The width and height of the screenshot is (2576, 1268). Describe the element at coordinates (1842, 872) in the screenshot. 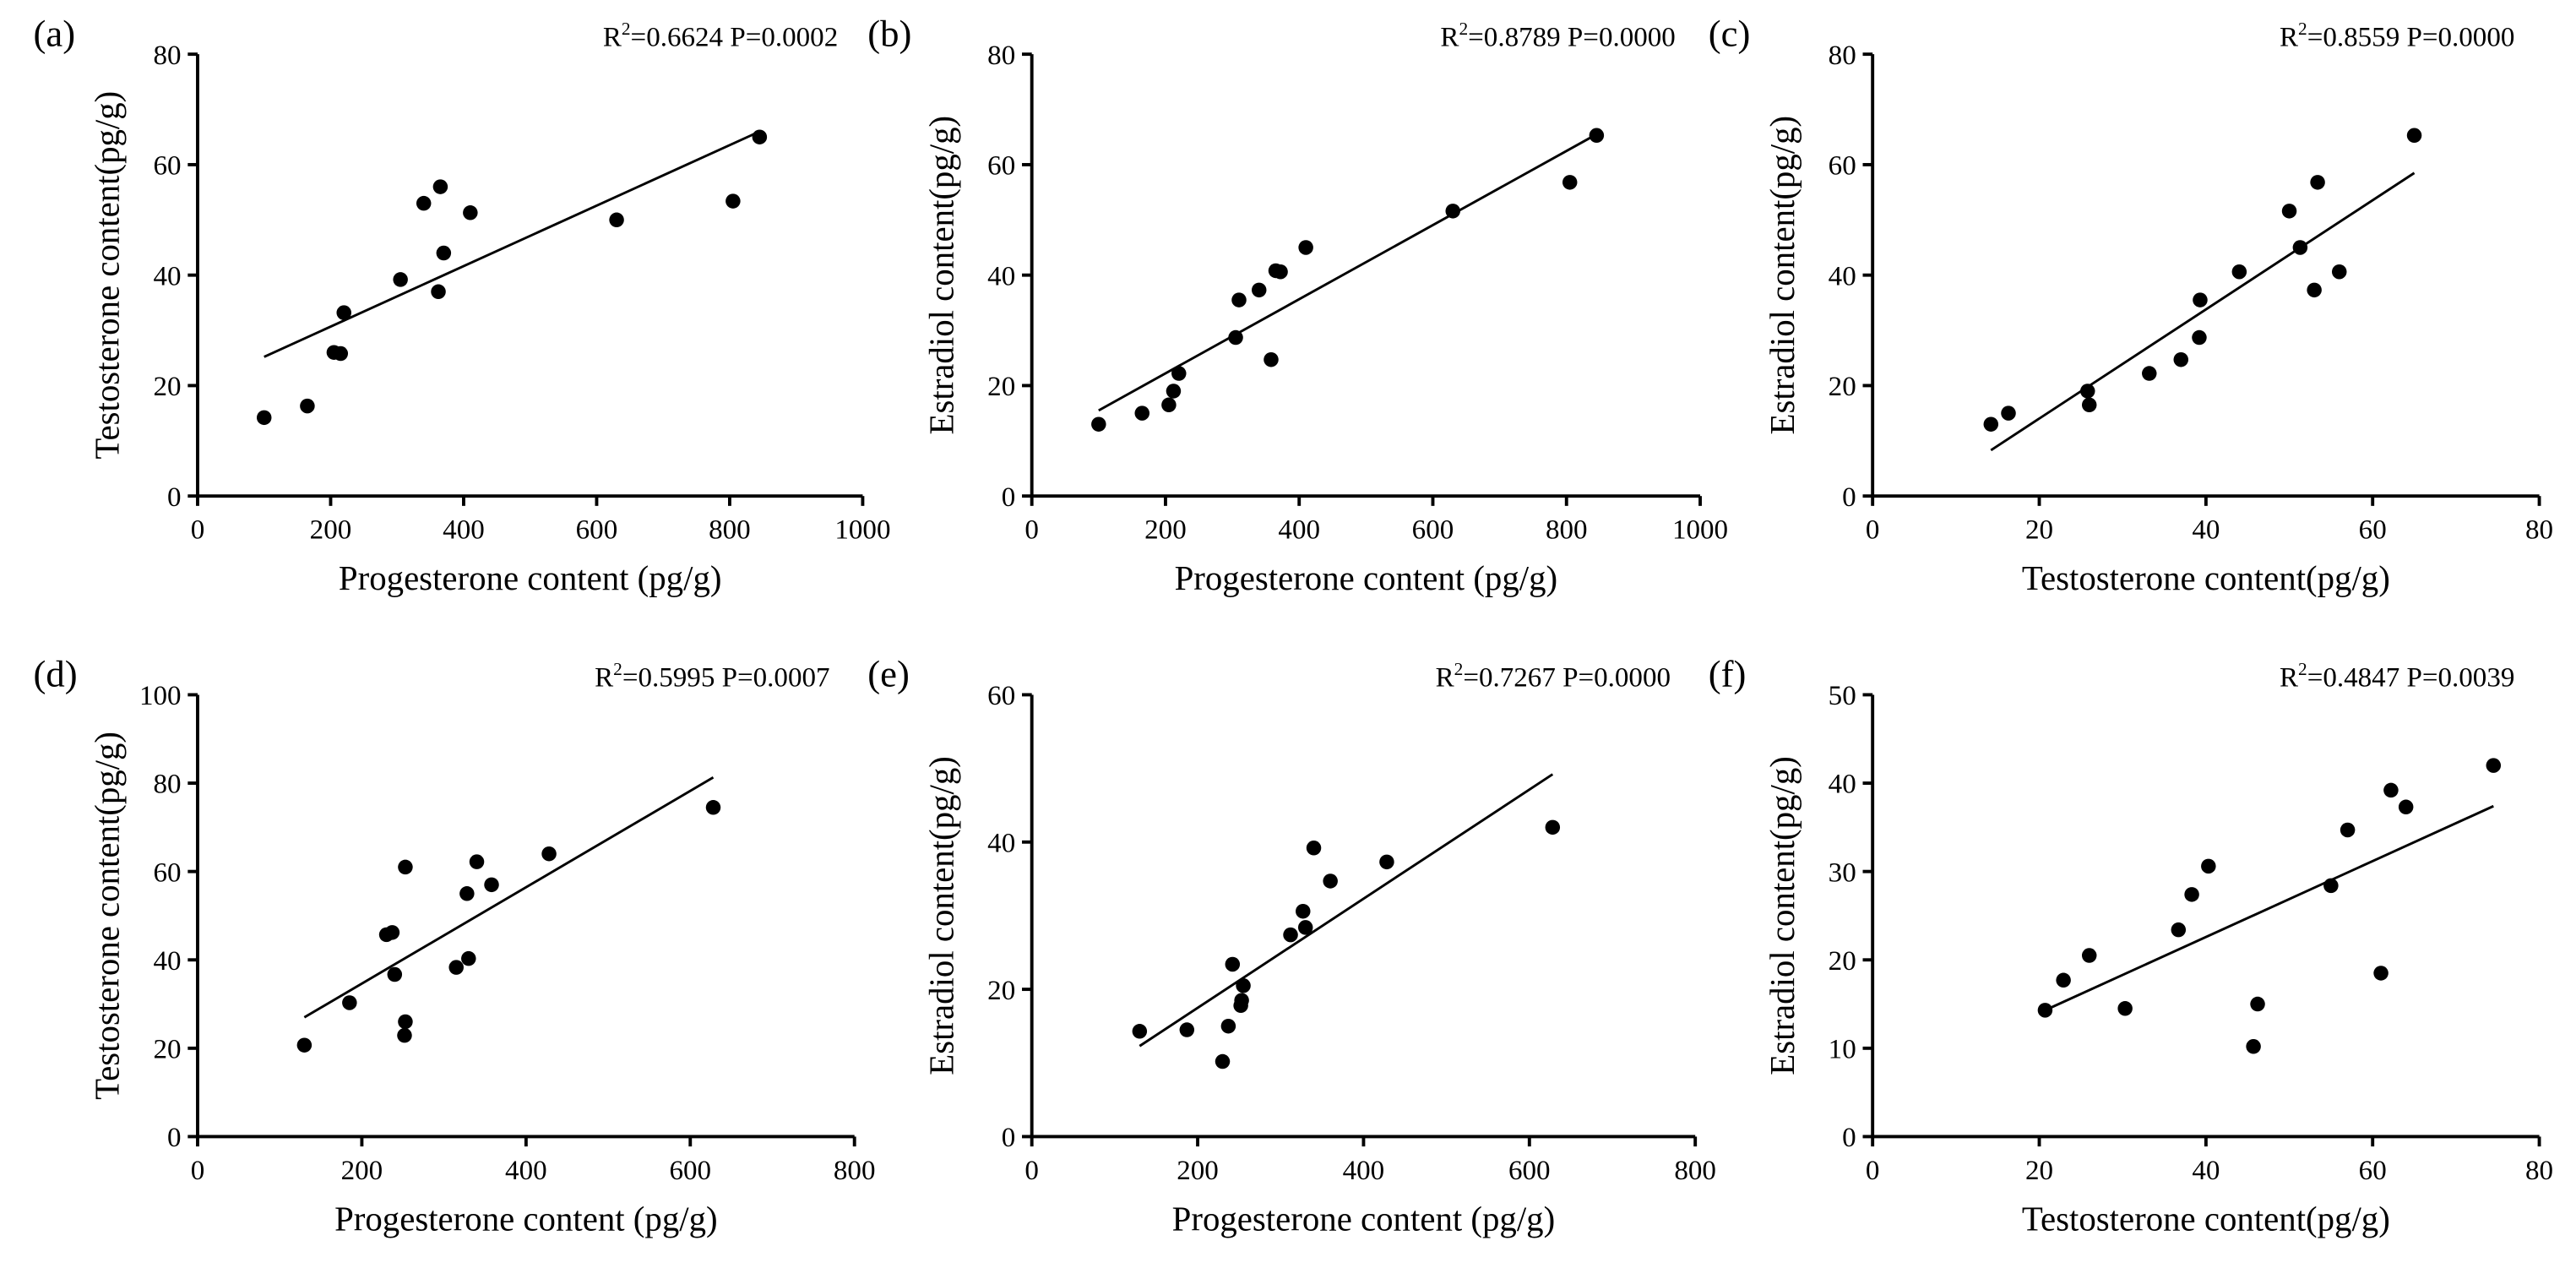

I see `y-tick-label: 30` at that location.